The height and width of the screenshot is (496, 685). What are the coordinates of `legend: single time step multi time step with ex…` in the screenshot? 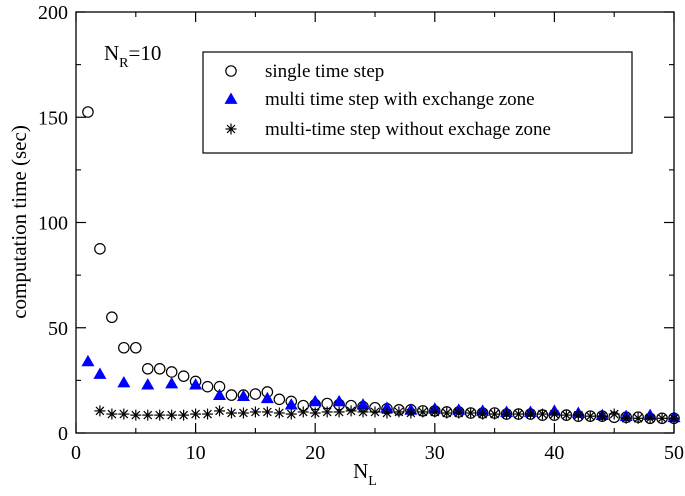 It's located at (417, 102).